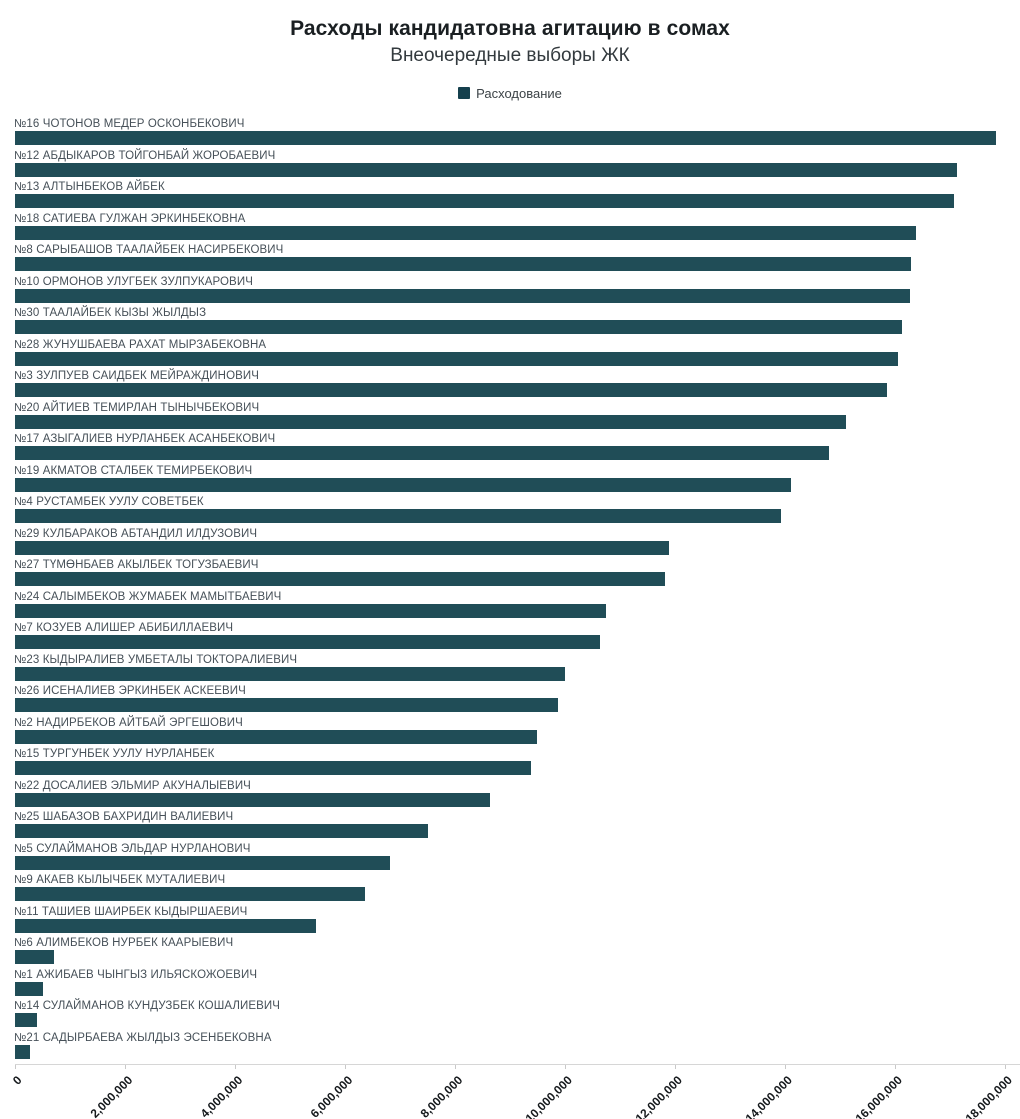 The height and width of the screenshot is (1119, 1020). What do you see at coordinates (132, 848) in the screenshot?
I see `bar-label: №5 СУЛАЙМАНОВ ЭЛЬДАР НУРЛАНОВИЧ` at bounding box center [132, 848].